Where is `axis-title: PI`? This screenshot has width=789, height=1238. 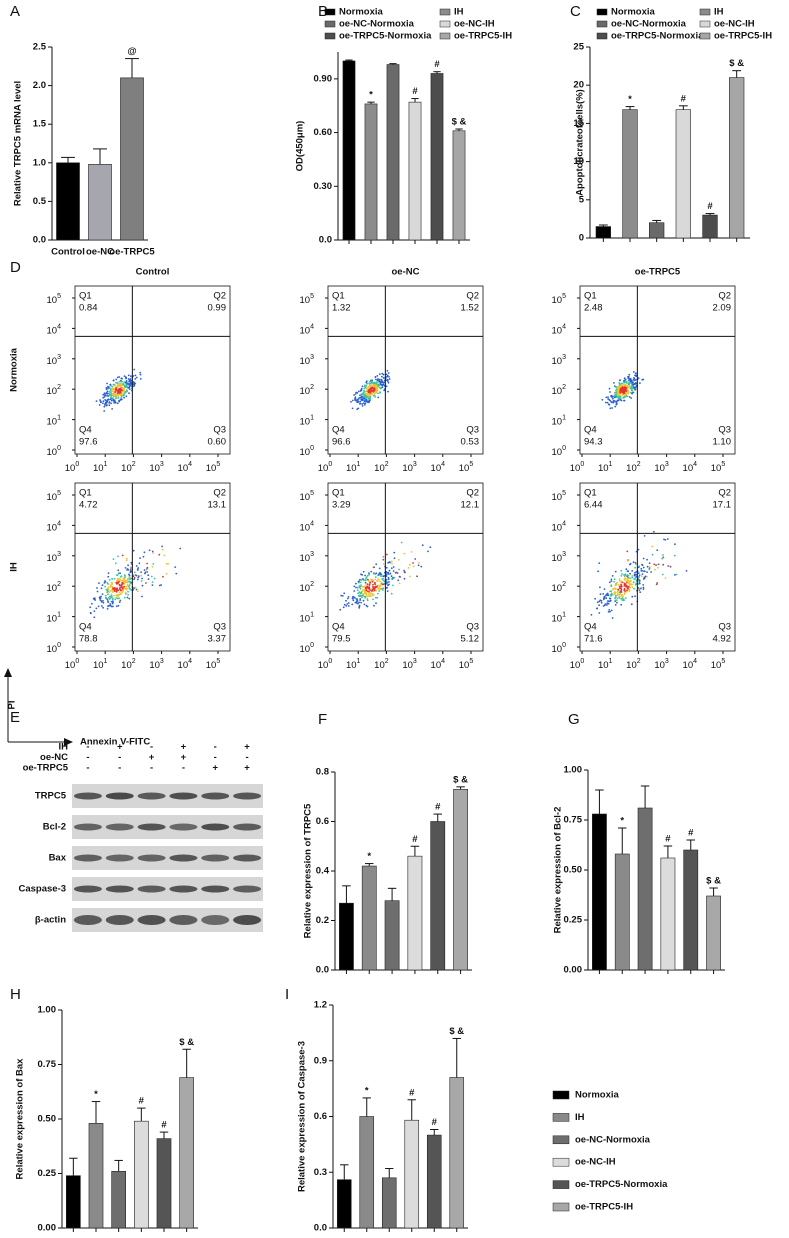 axis-title: PI is located at coordinates (12, 705).